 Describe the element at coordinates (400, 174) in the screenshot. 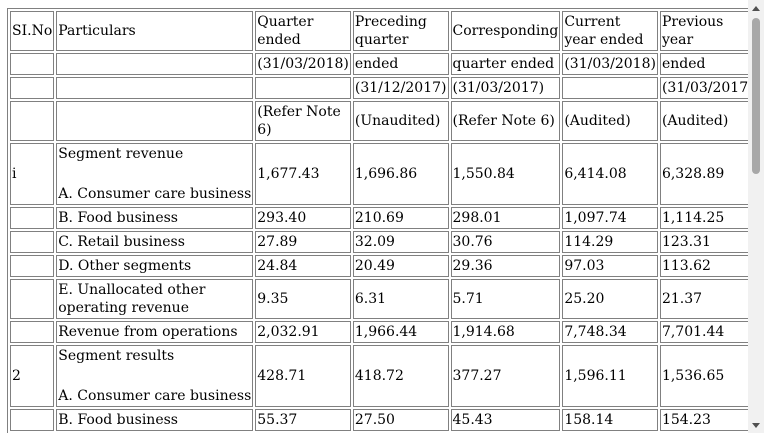

I see `value-cell: 1,696.86` at that location.